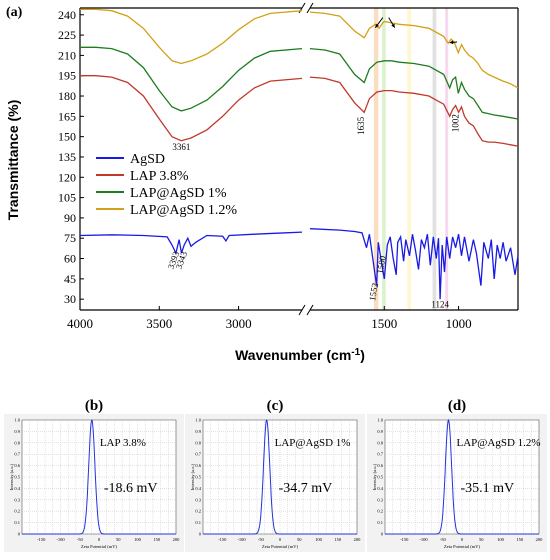 This screenshot has height=560, width=550. I want to click on legend-label: AgSD, so click(147, 159).